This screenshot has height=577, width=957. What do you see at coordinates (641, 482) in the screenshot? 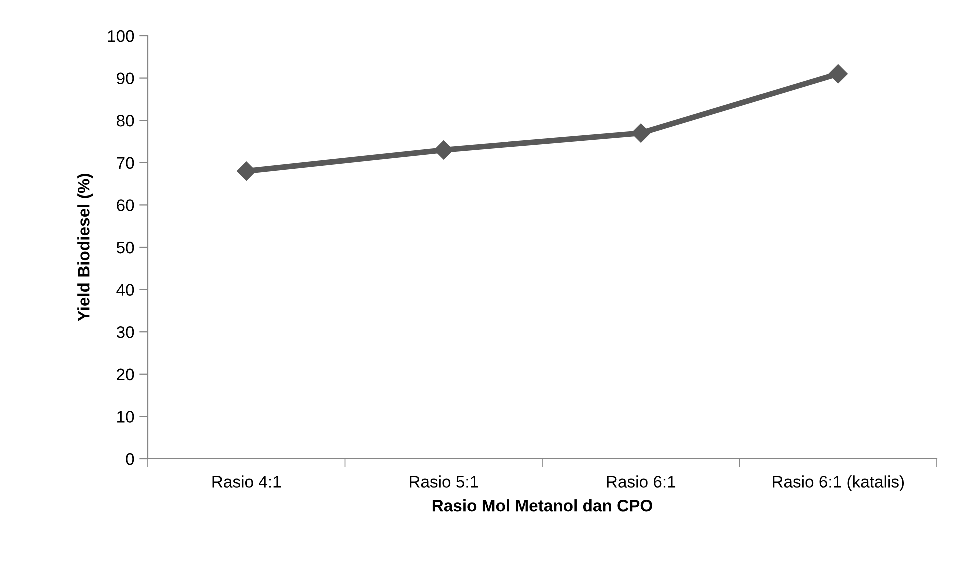
I see `x-tick-label: Rasio 6:1` at bounding box center [641, 482].